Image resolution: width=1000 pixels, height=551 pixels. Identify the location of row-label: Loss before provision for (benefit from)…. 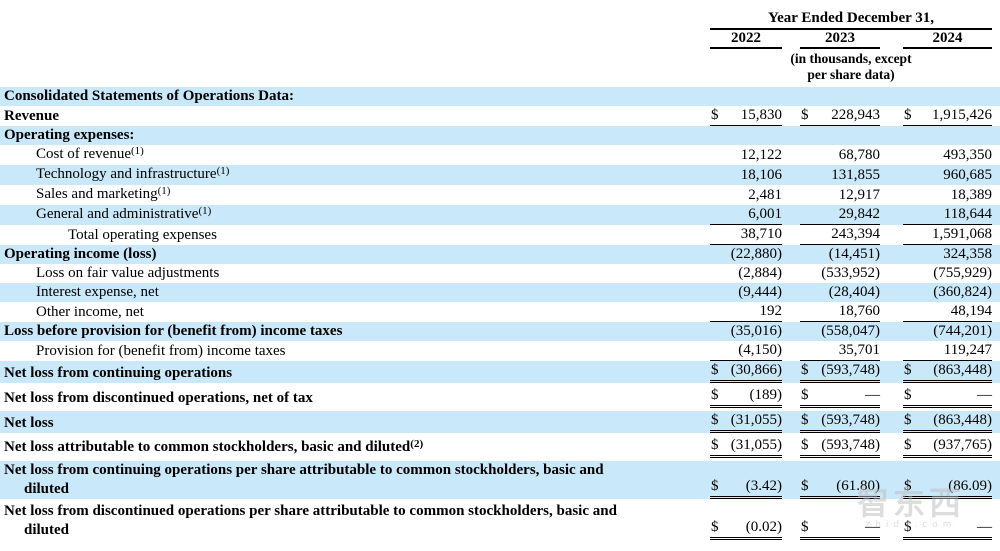
(173, 331).